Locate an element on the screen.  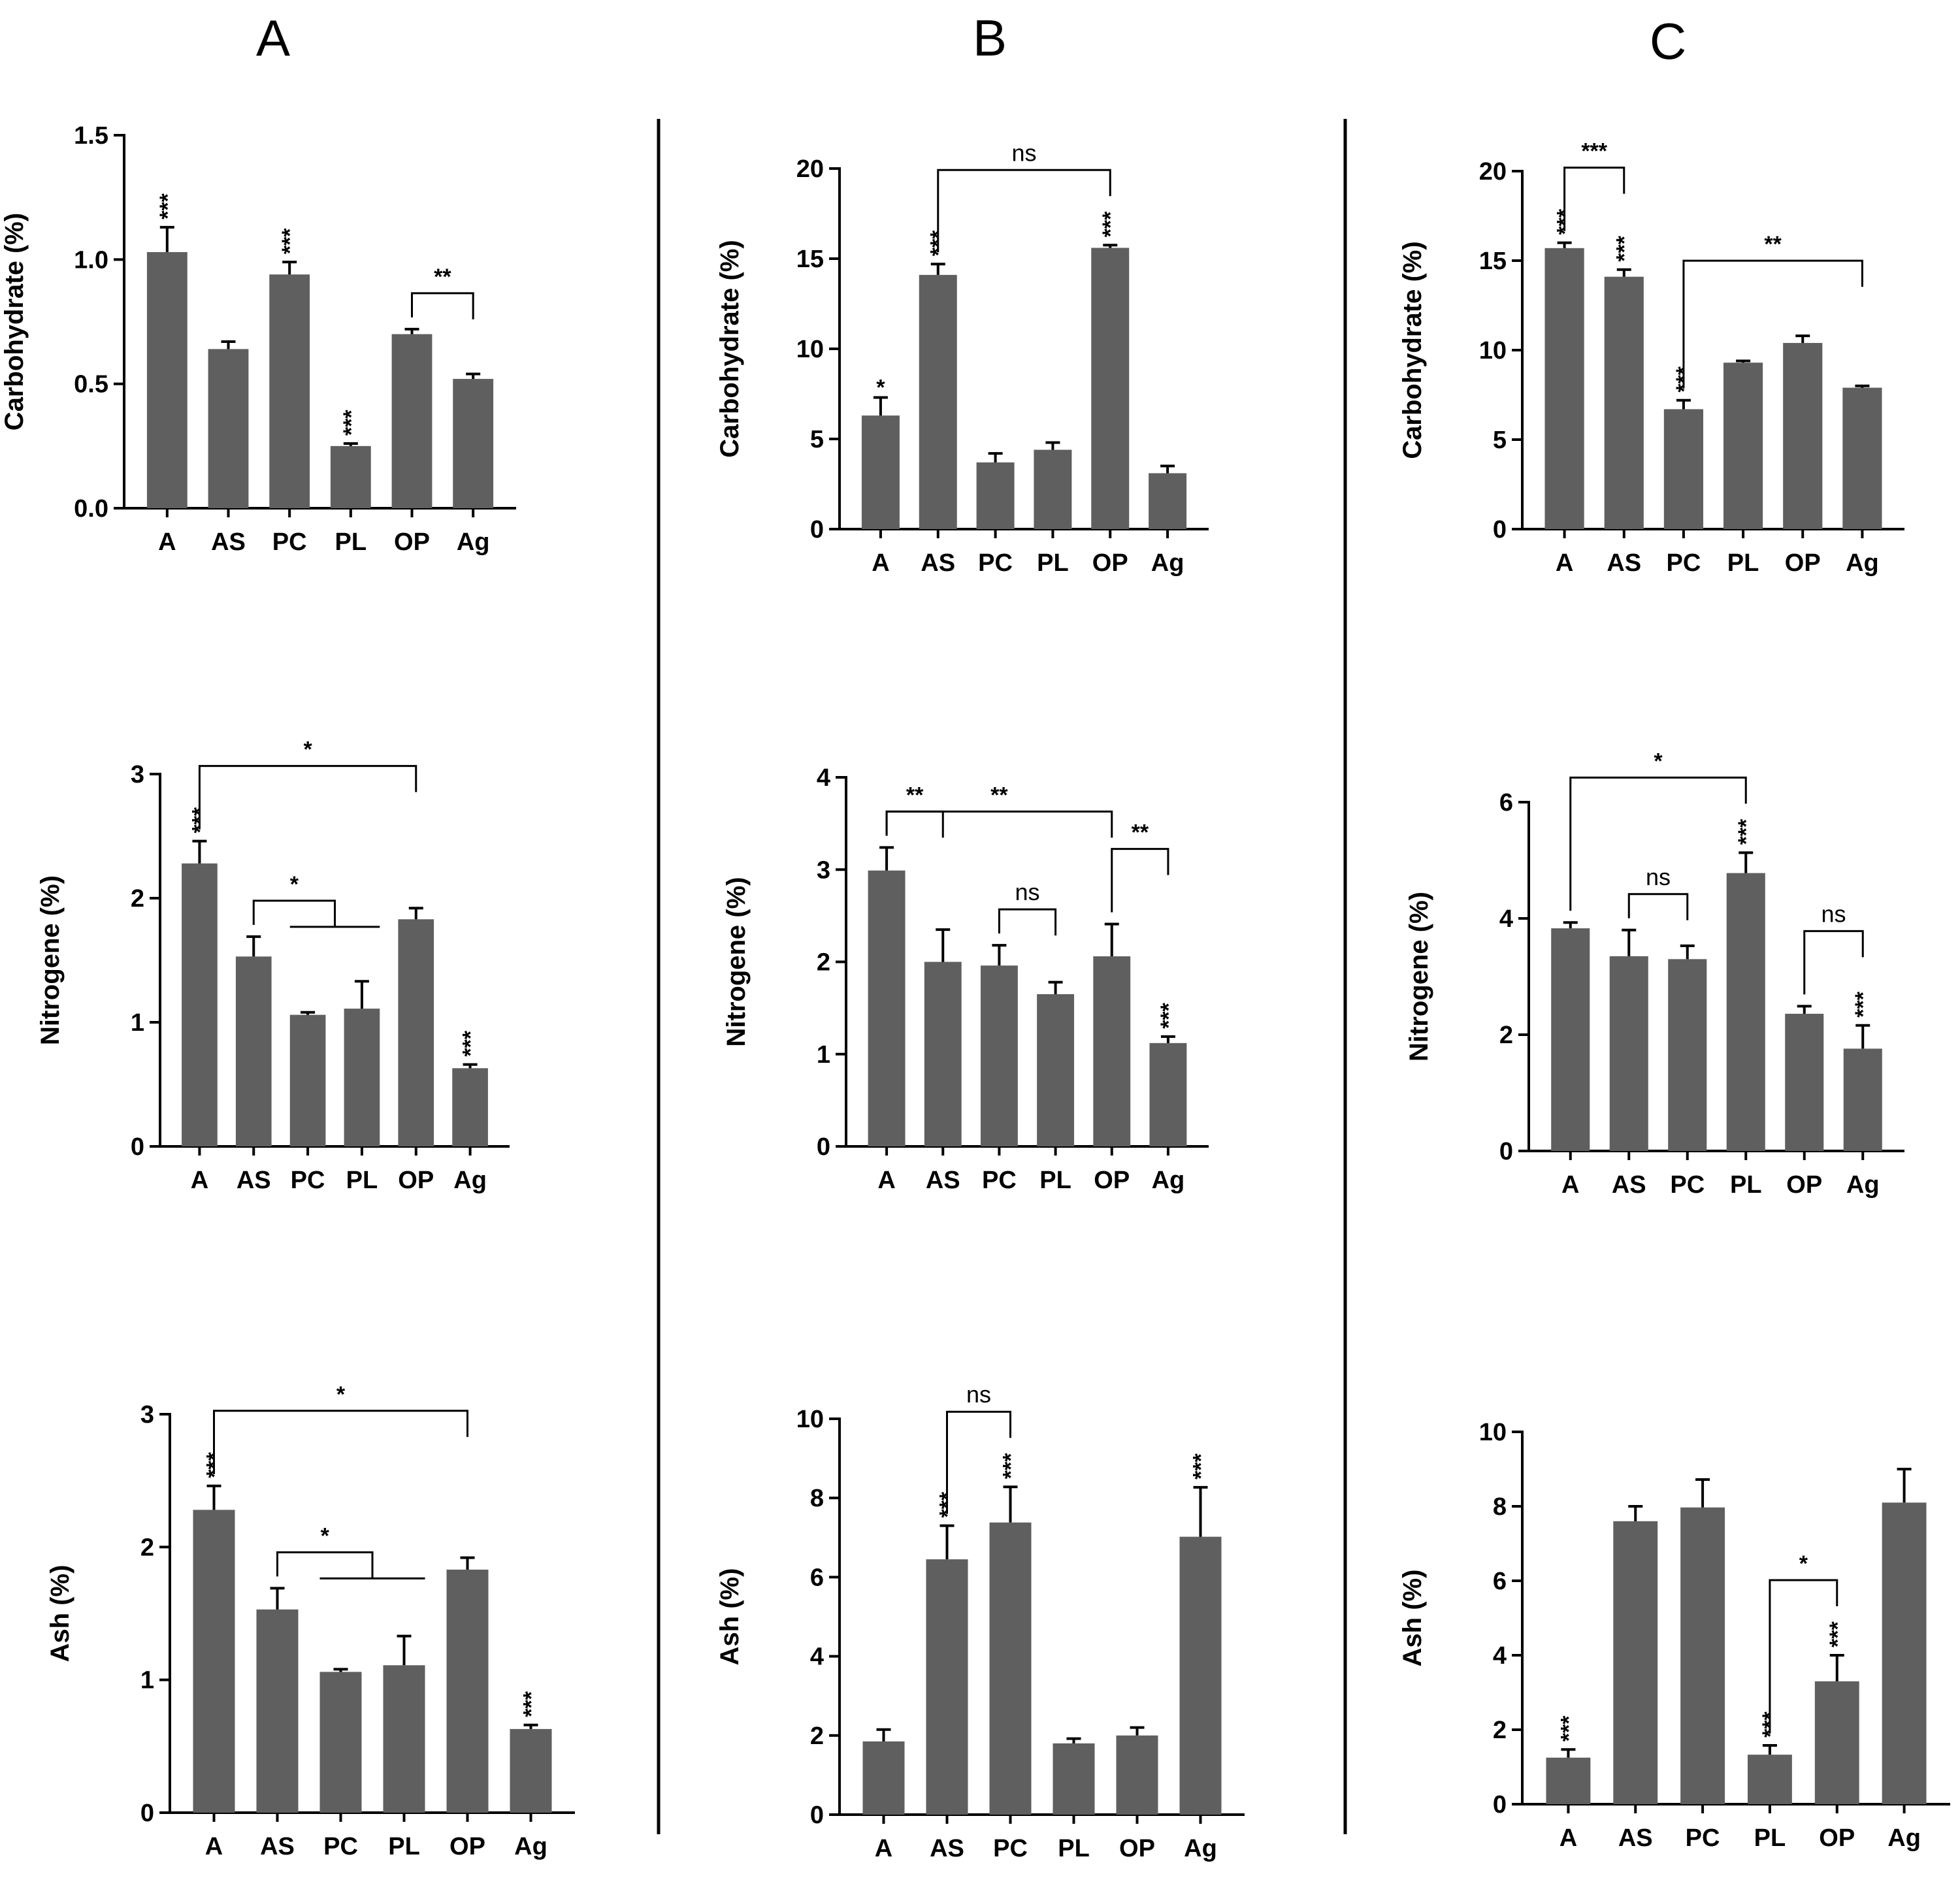
y-tick-label: 5 is located at coordinates (1500, 440).